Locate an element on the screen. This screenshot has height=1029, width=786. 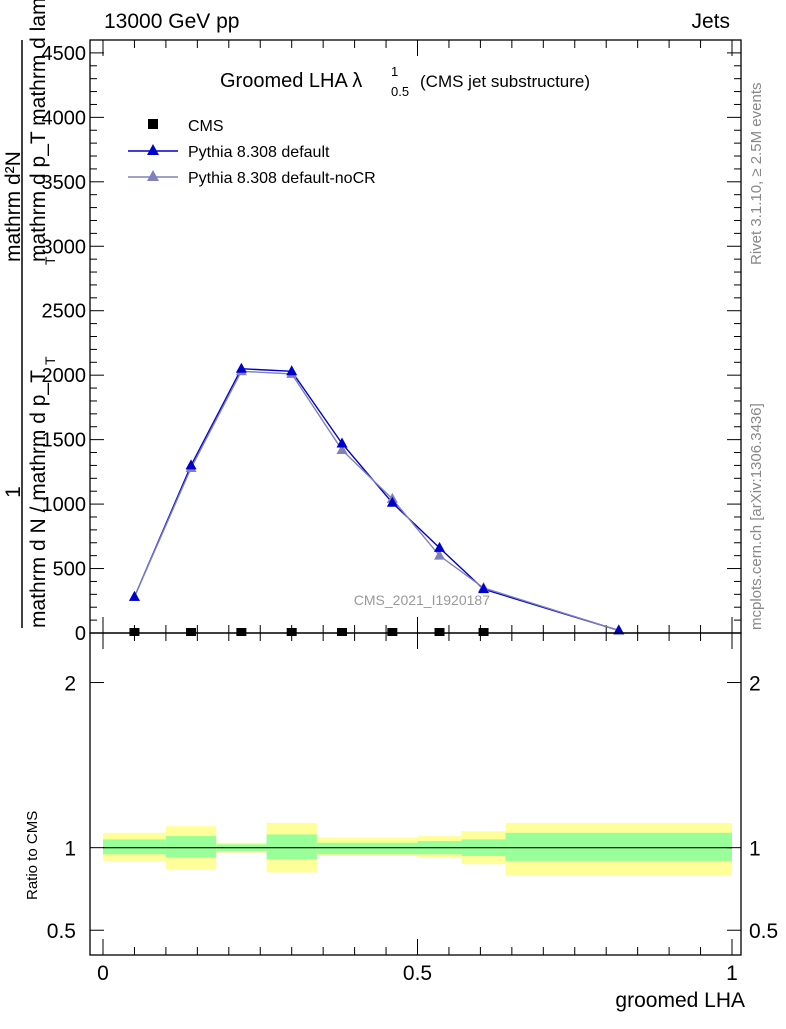
y-tick-label: 500 is located at coordinates (69, 570).